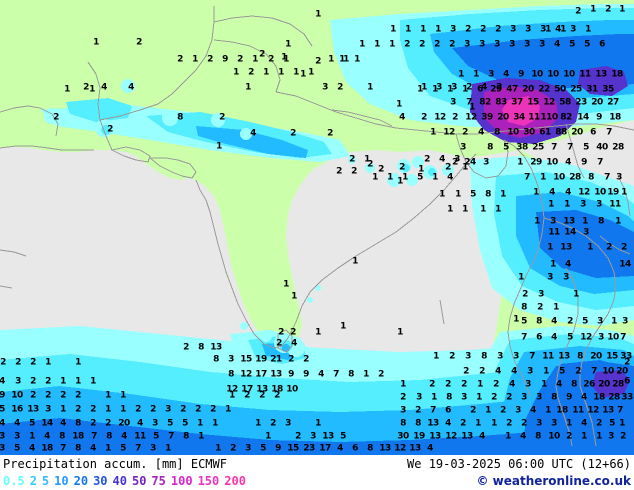 This screenshot has width=634, height=490. Describe the element at coordinates (565, 102) in the screenshot. I see `precip-value: 58` at that location.